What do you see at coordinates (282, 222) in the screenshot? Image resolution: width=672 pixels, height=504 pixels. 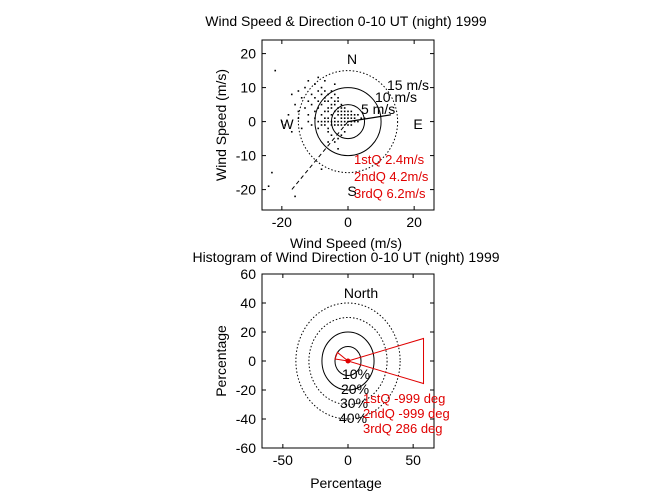 I see `x-tick-label: -20` at bounding box center [282, 222].